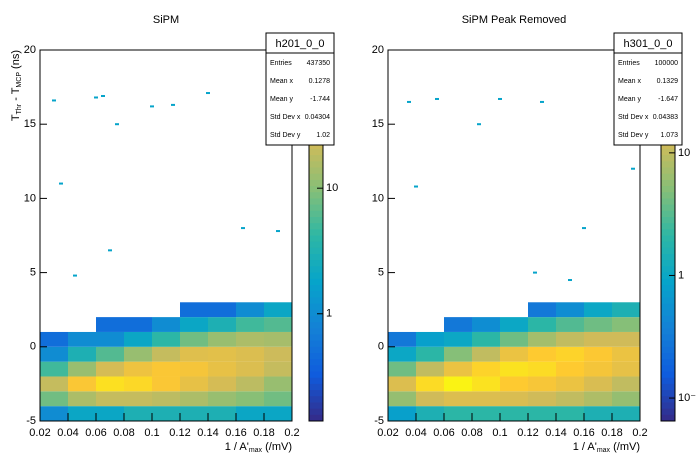 This screenshot has height=472, width=696. Describe the element at coordinates (33, 273) in the screenshot. I see `y-tick-label: 5` at that location.